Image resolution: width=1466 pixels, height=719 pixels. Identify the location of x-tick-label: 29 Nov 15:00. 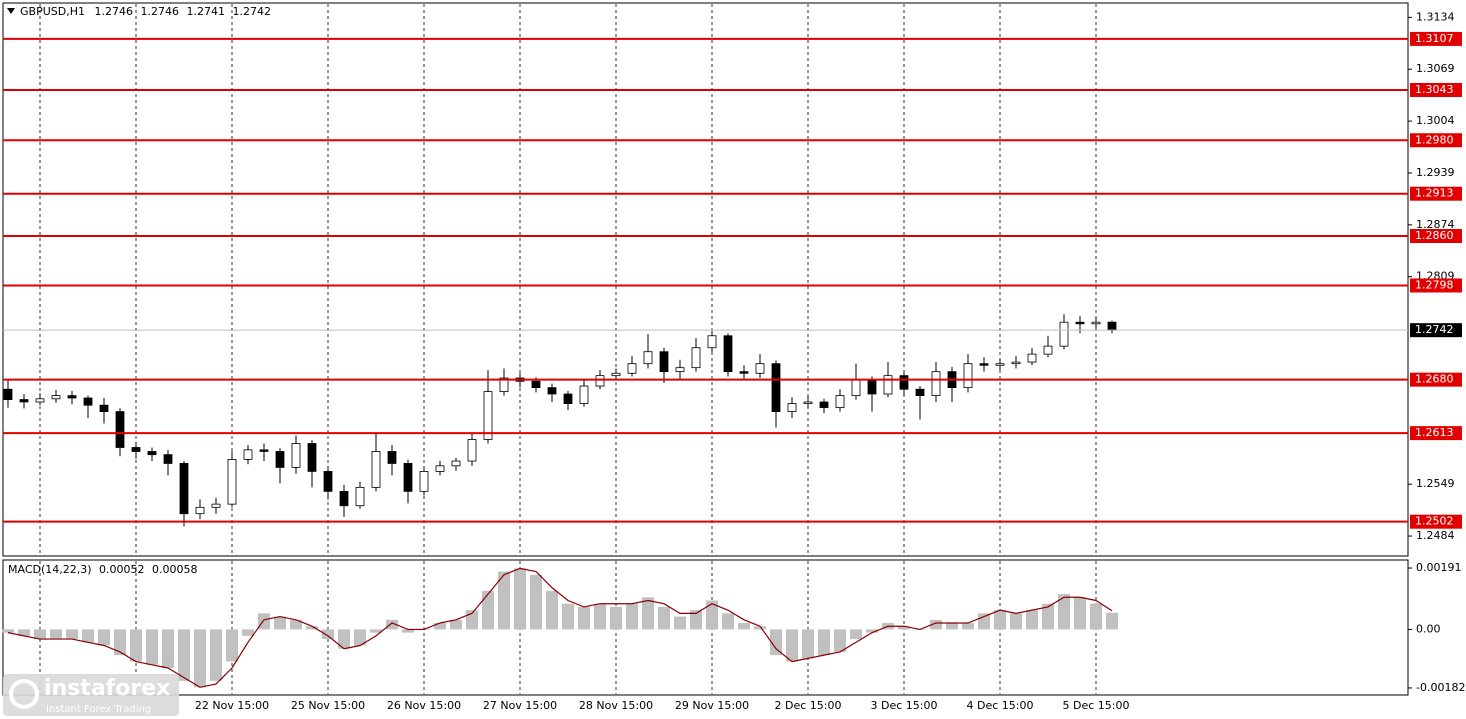
(712, 705).